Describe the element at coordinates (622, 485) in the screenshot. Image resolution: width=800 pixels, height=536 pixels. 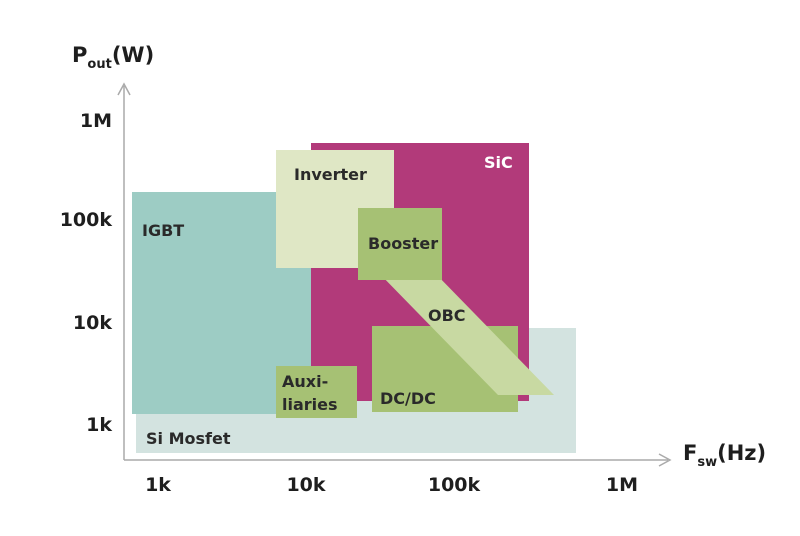
I see `x-tick-label: 1M` at that location.